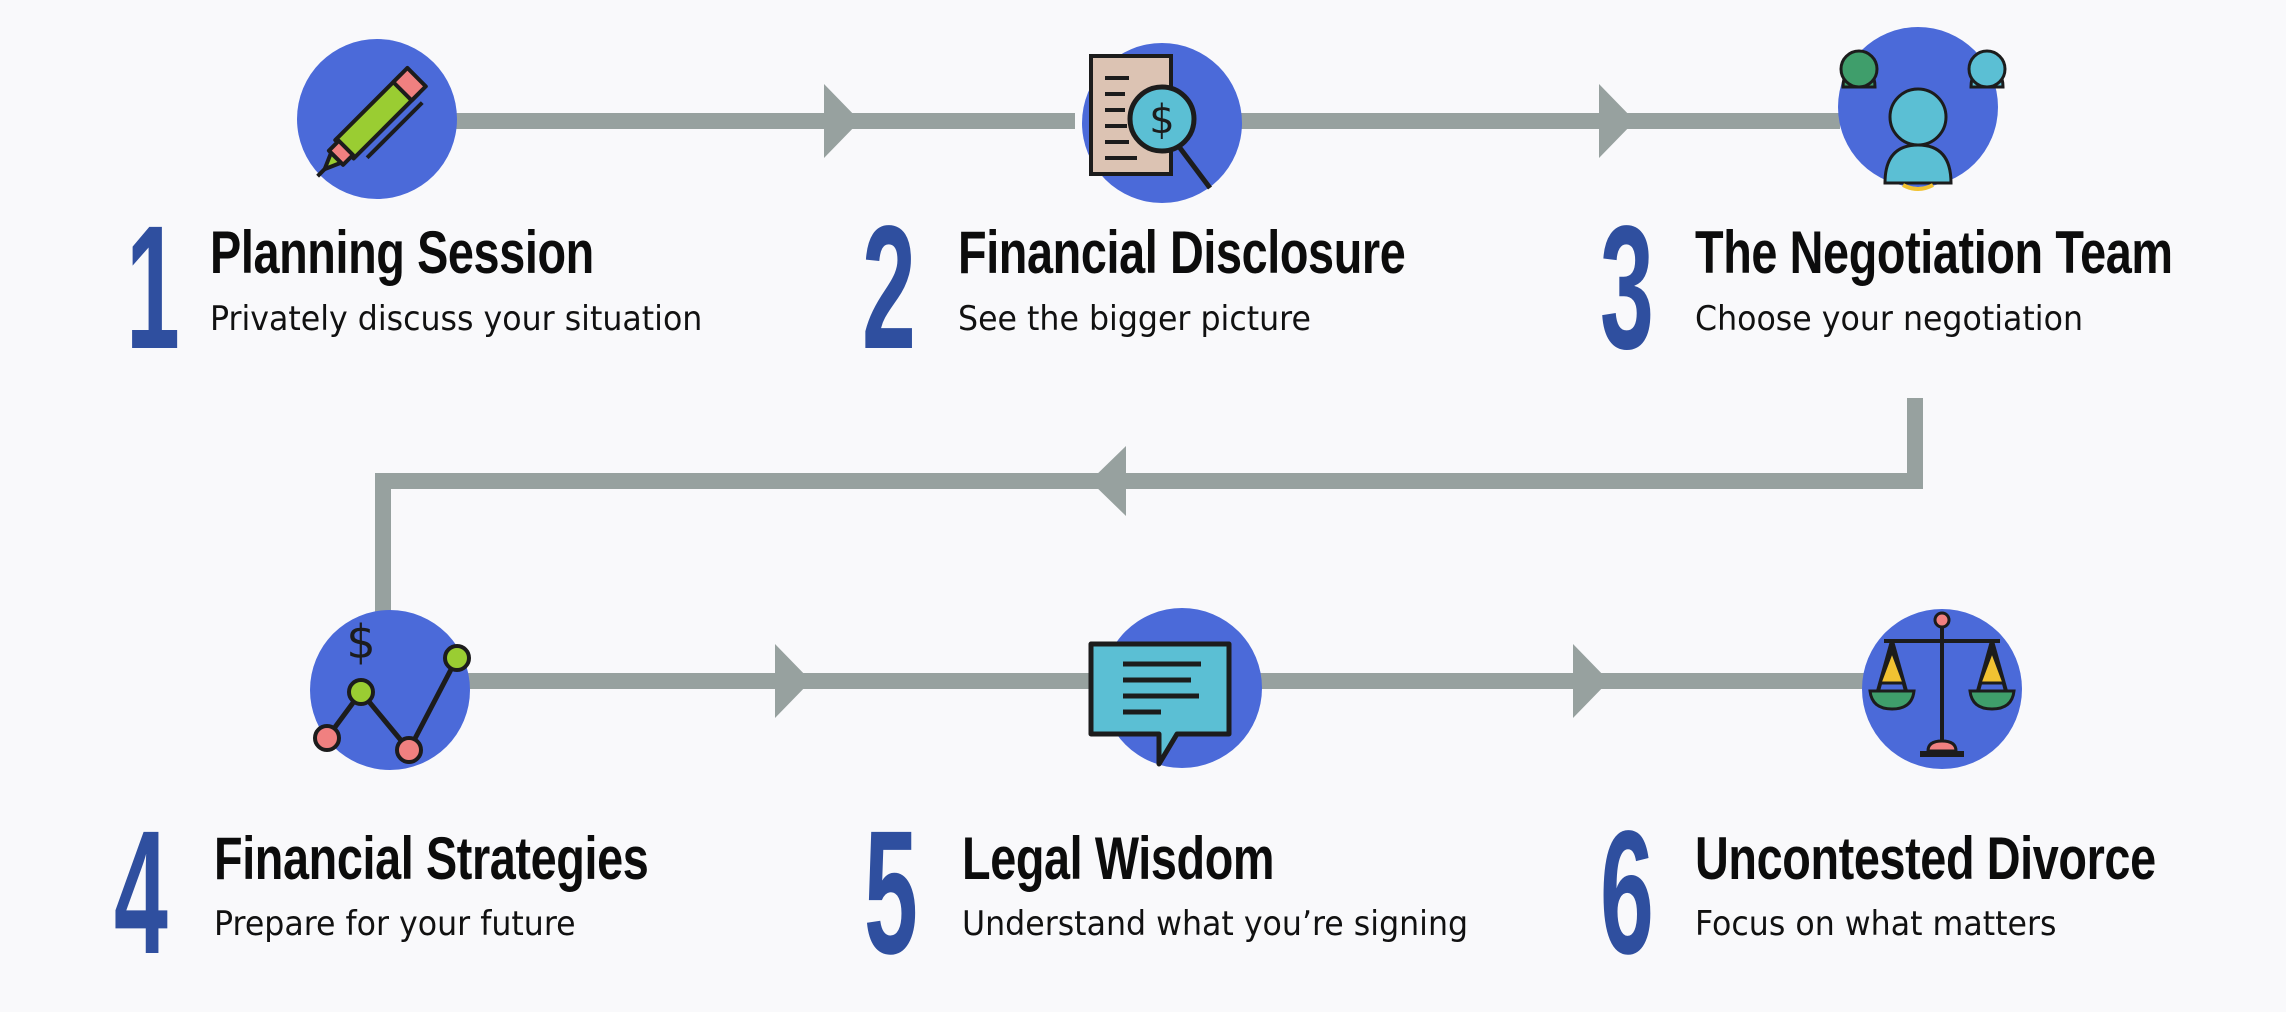 Image resolution: width=2286 pixels, height=1012 pixels. I want to click on step-3-subtitle: Choose your negotiation, so click(1889, 319).